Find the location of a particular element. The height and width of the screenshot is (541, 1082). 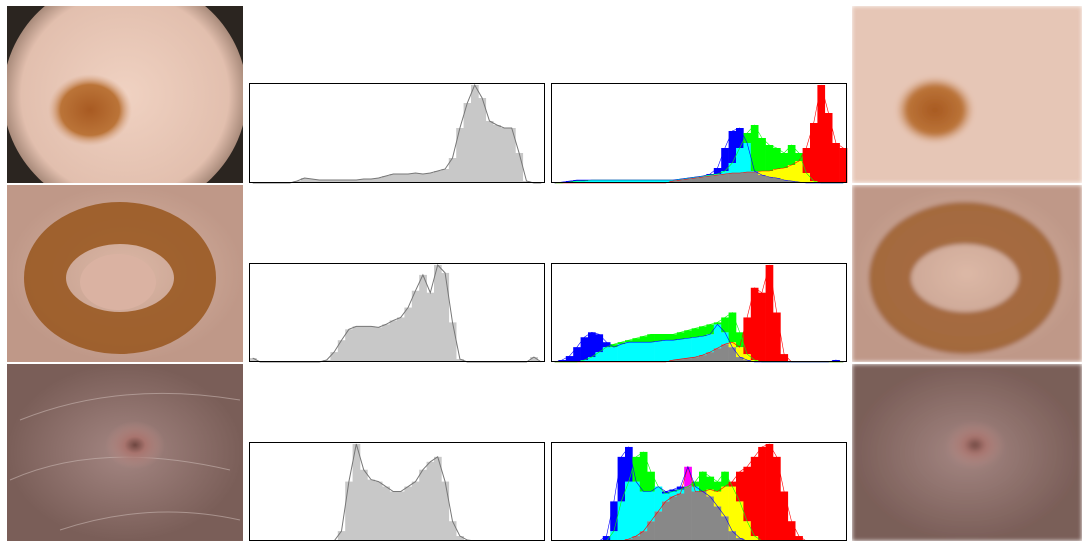

plot-frame is located at coordinates (699, 312).